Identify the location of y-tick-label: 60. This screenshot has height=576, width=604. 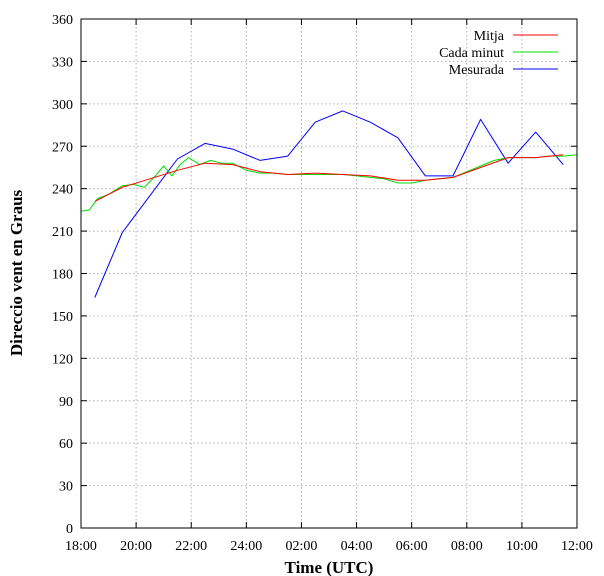
(66, 444).